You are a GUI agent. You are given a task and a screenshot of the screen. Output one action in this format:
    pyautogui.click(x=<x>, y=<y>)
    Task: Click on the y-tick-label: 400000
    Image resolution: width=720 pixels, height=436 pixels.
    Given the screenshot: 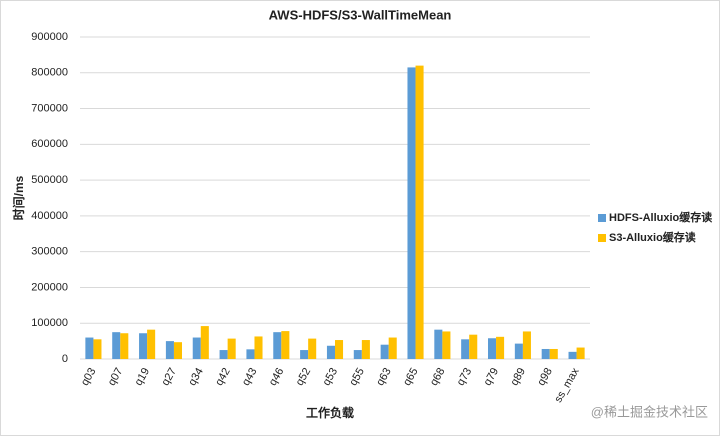 What is the action you would take?
    pyautogui.click(x=49, y=216)
    